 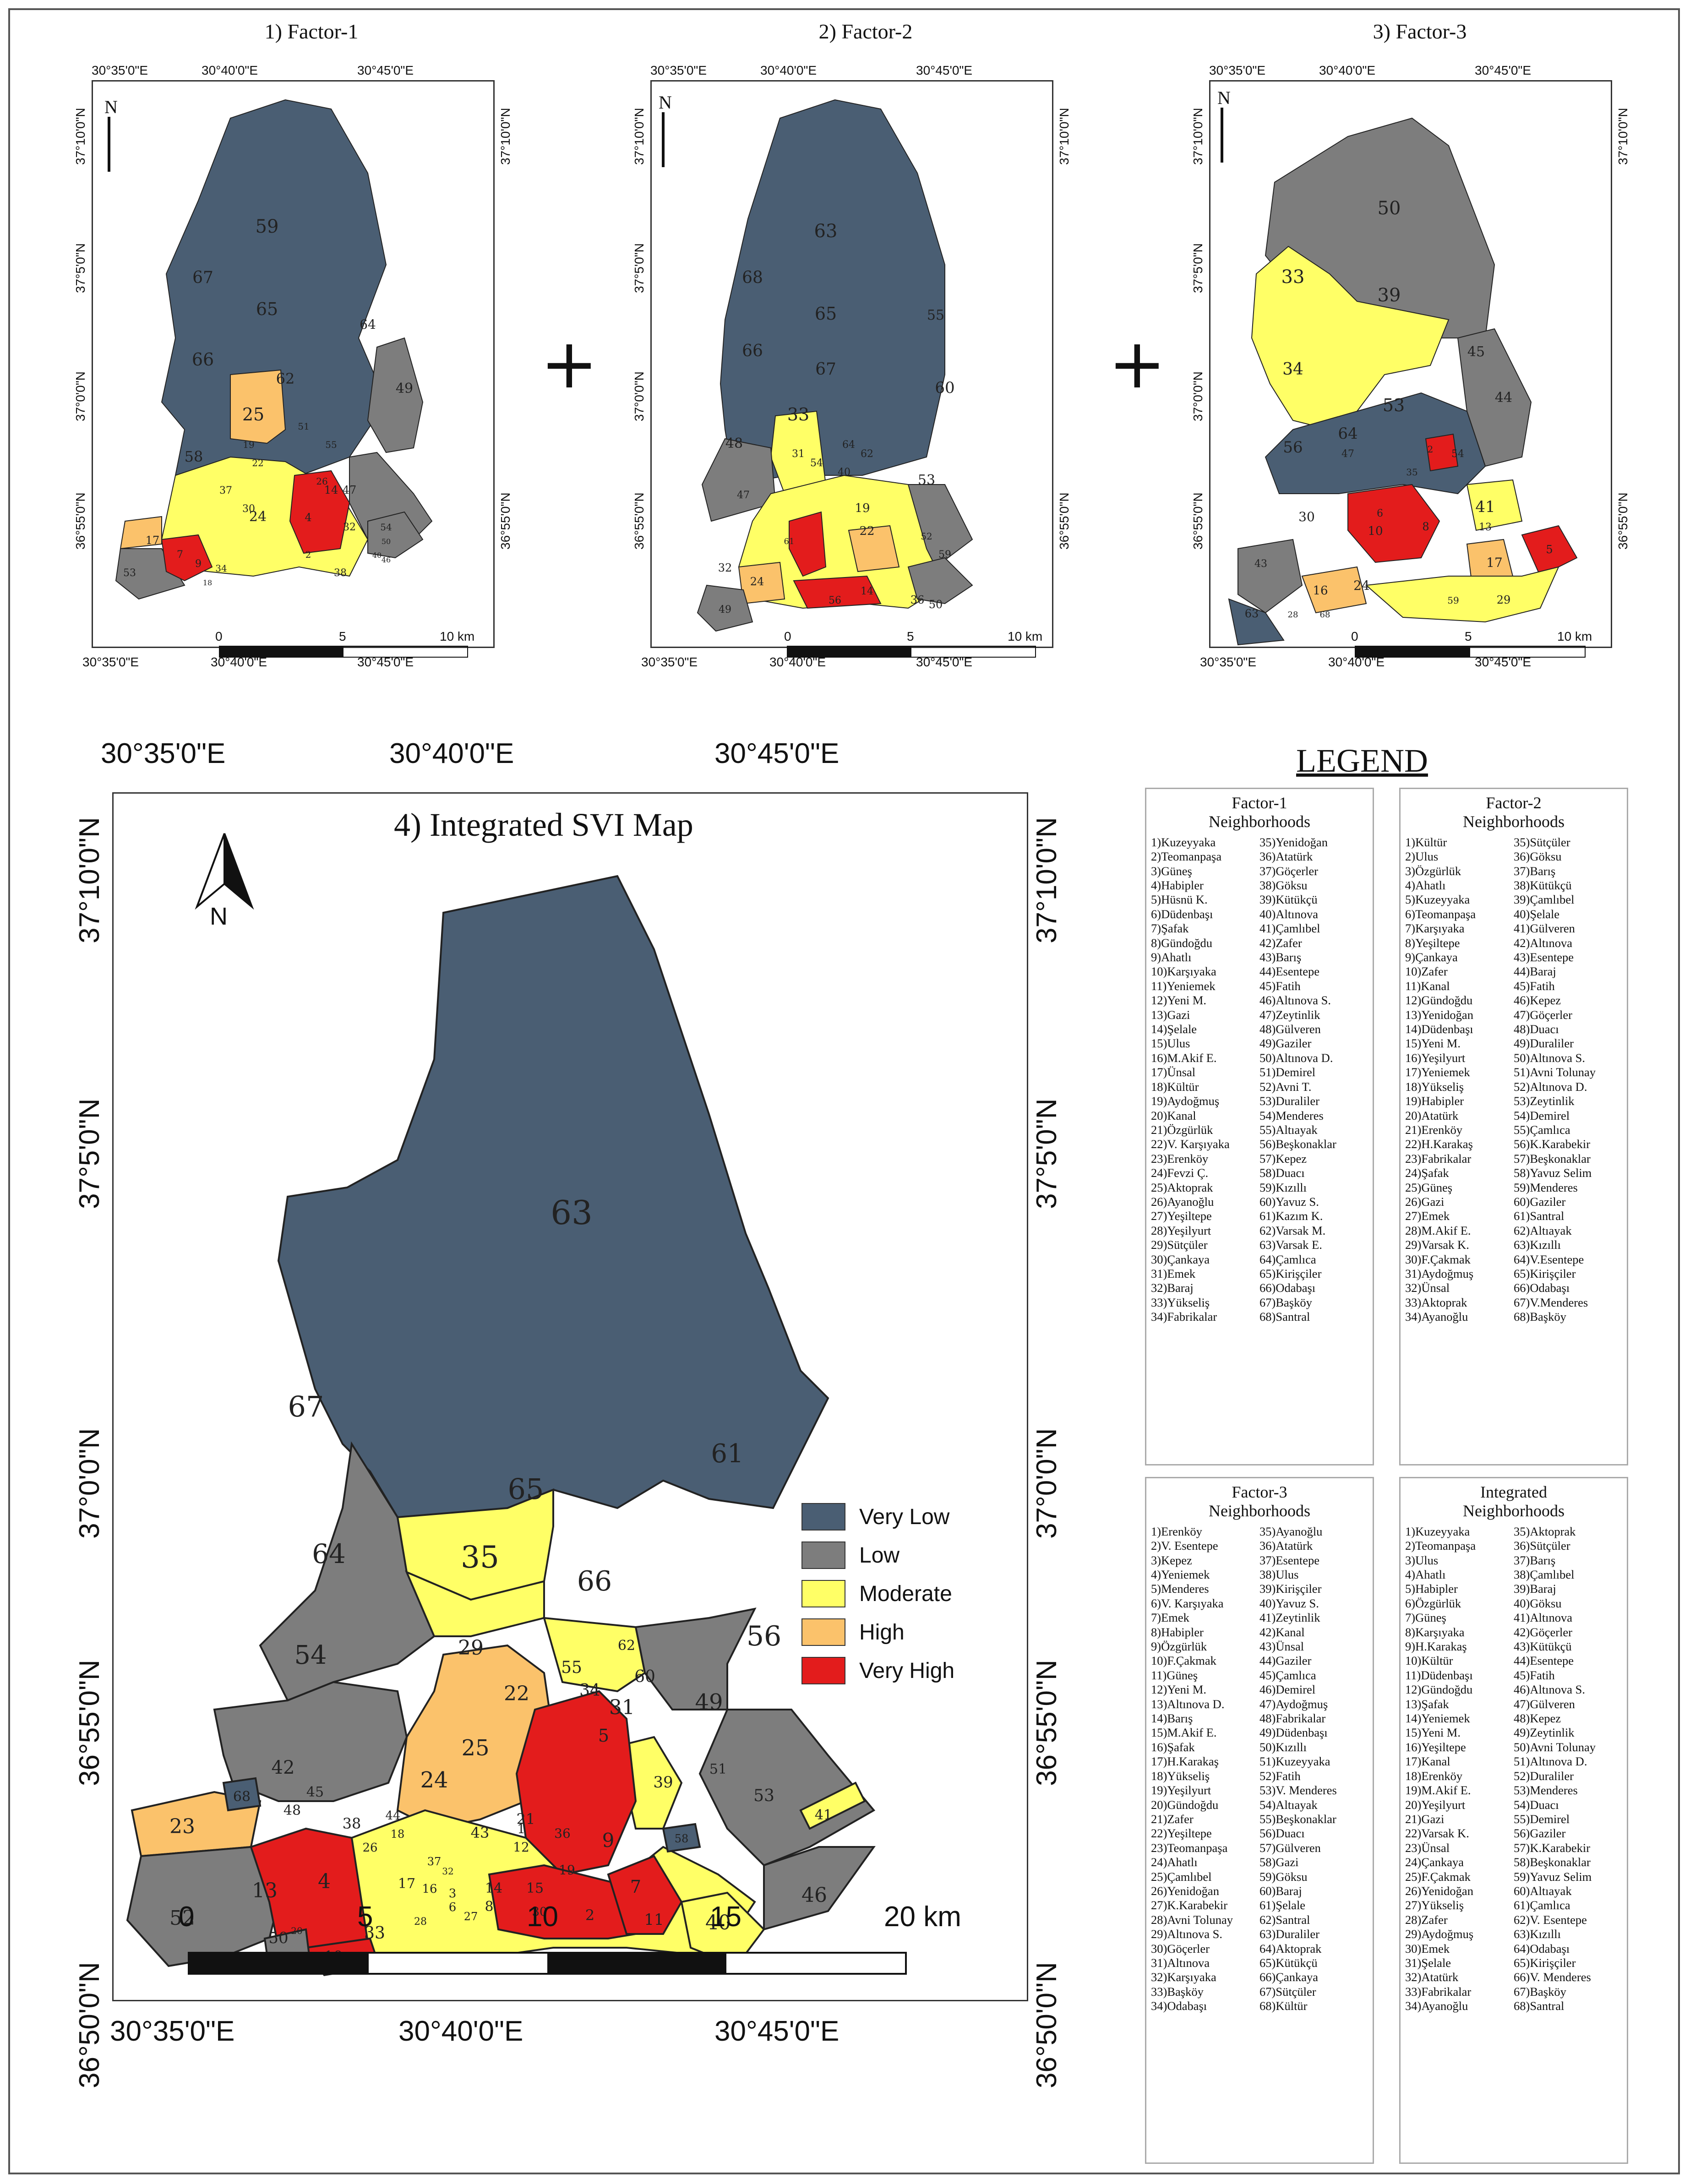 I want to click on legend-item: 51)Kuzeyyaka, so click(x=1294, y=1761).